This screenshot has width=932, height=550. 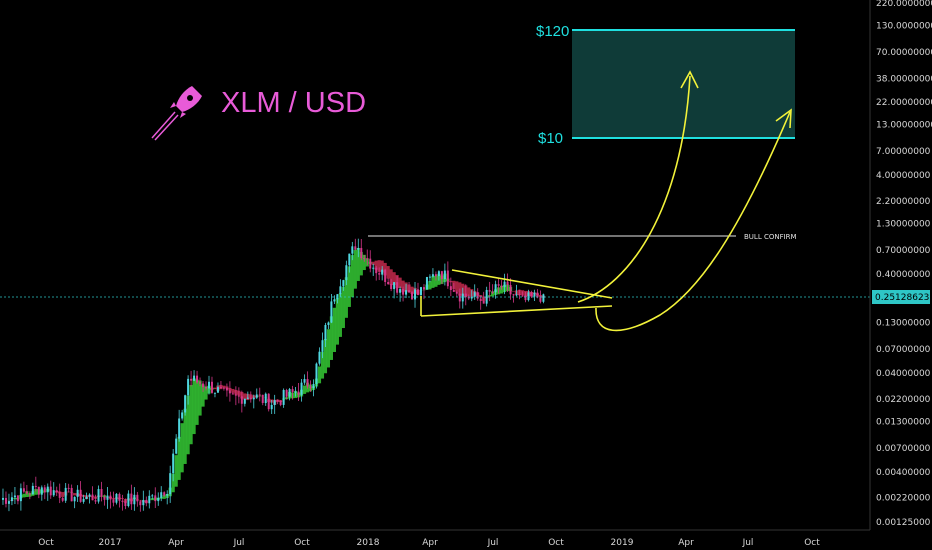 What do you see at coordinates (903, 422) in the screenshot?
I see `y-tick-label: 0.01300000` at bounding box center [903, 422].